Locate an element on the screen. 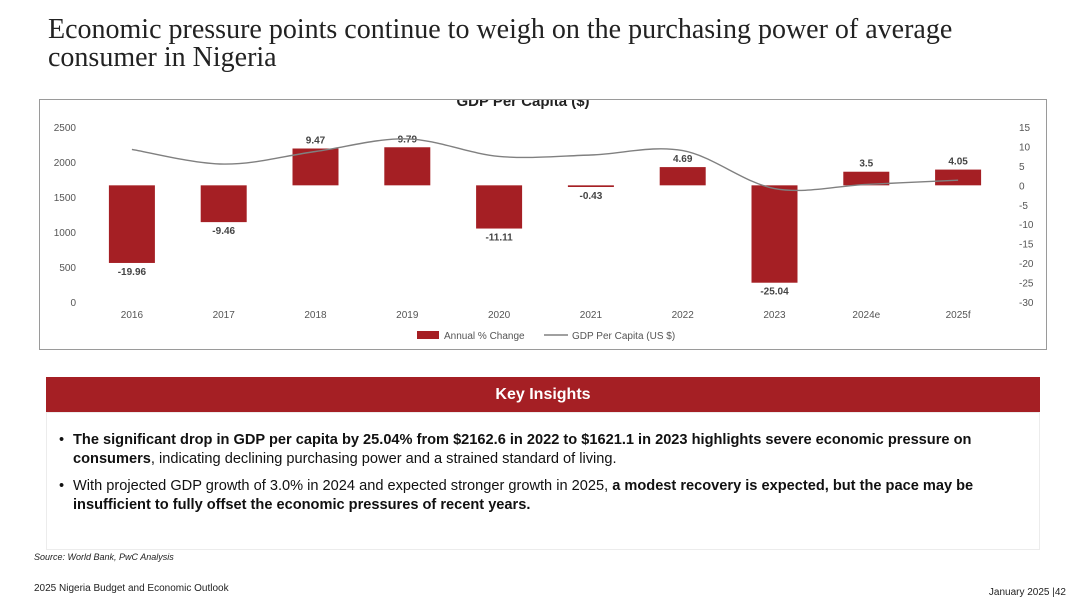 Image resolution: width=1080 pixels, height=607 pixels. x-tick-label: 2016 is located at coordinates (132, 315).